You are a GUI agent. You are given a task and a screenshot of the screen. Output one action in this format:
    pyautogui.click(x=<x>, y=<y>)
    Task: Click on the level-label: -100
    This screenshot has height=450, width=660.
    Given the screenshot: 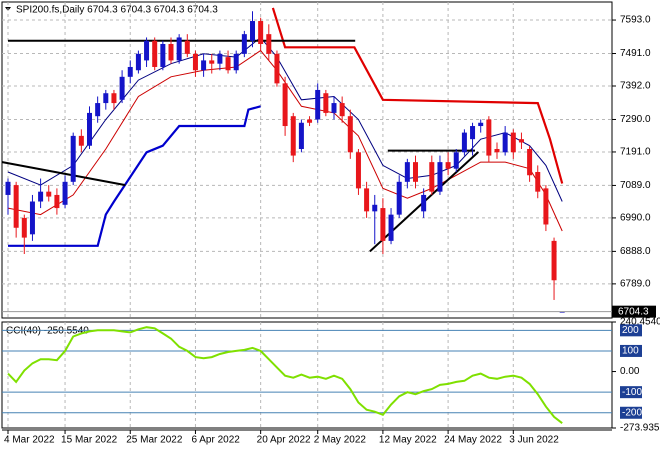 What is the action you would take?
    pyautogui.click(x=632, y=392)
    